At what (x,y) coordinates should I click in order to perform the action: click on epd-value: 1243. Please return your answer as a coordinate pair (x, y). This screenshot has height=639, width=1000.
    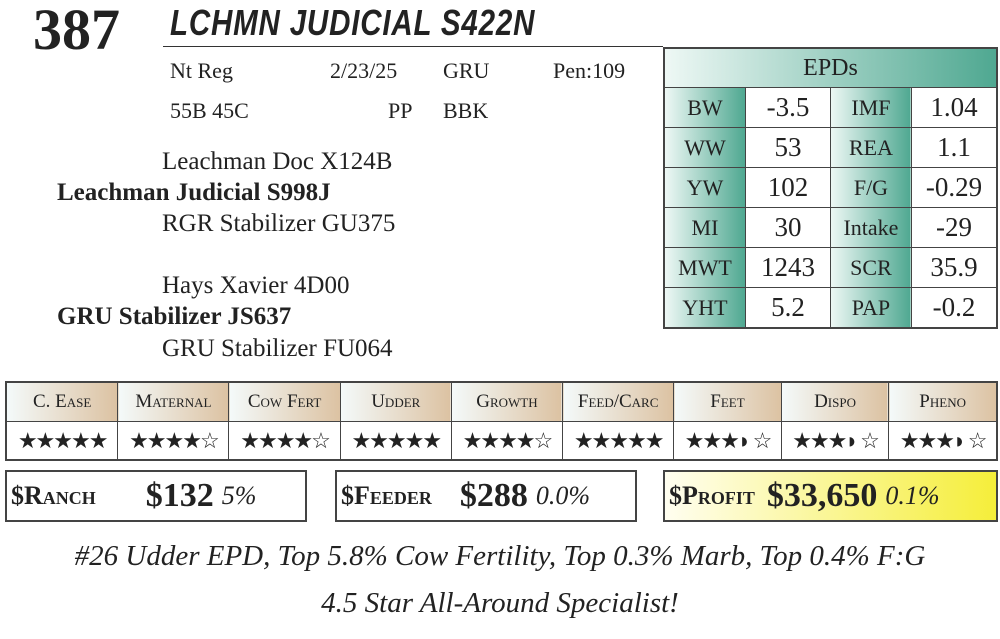
    Looking at the image, I should click on (787, 267).